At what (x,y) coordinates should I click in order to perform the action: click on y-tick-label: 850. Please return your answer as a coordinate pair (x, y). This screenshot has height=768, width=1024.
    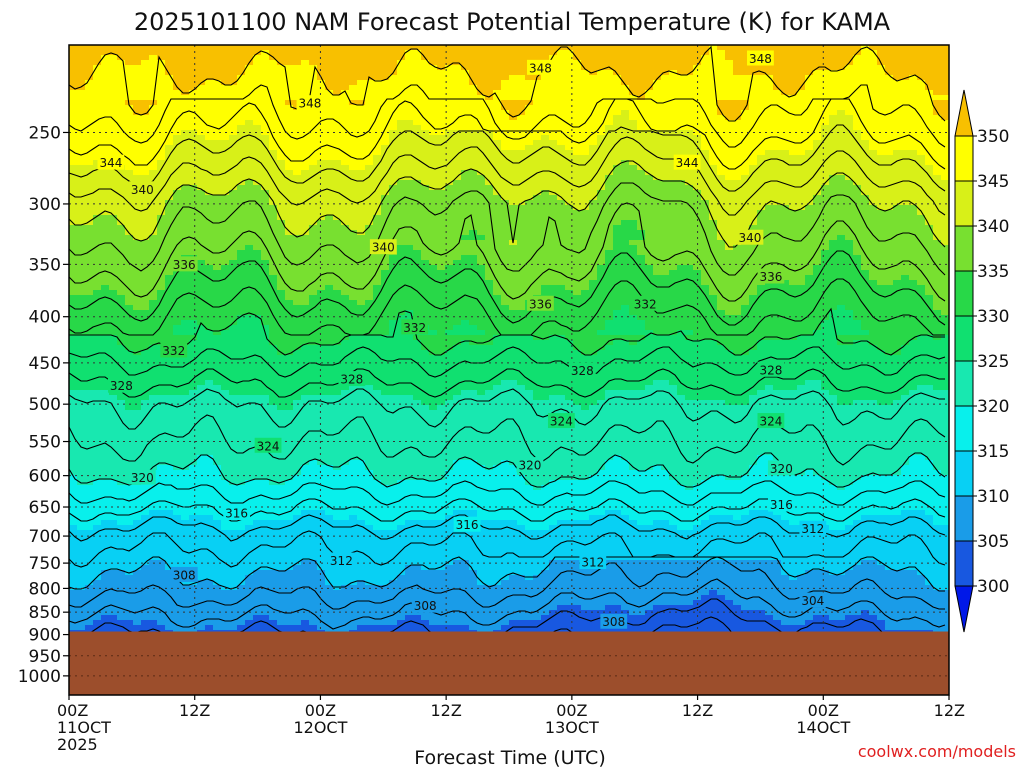
    Looking at the image, I should click on (45, 613).